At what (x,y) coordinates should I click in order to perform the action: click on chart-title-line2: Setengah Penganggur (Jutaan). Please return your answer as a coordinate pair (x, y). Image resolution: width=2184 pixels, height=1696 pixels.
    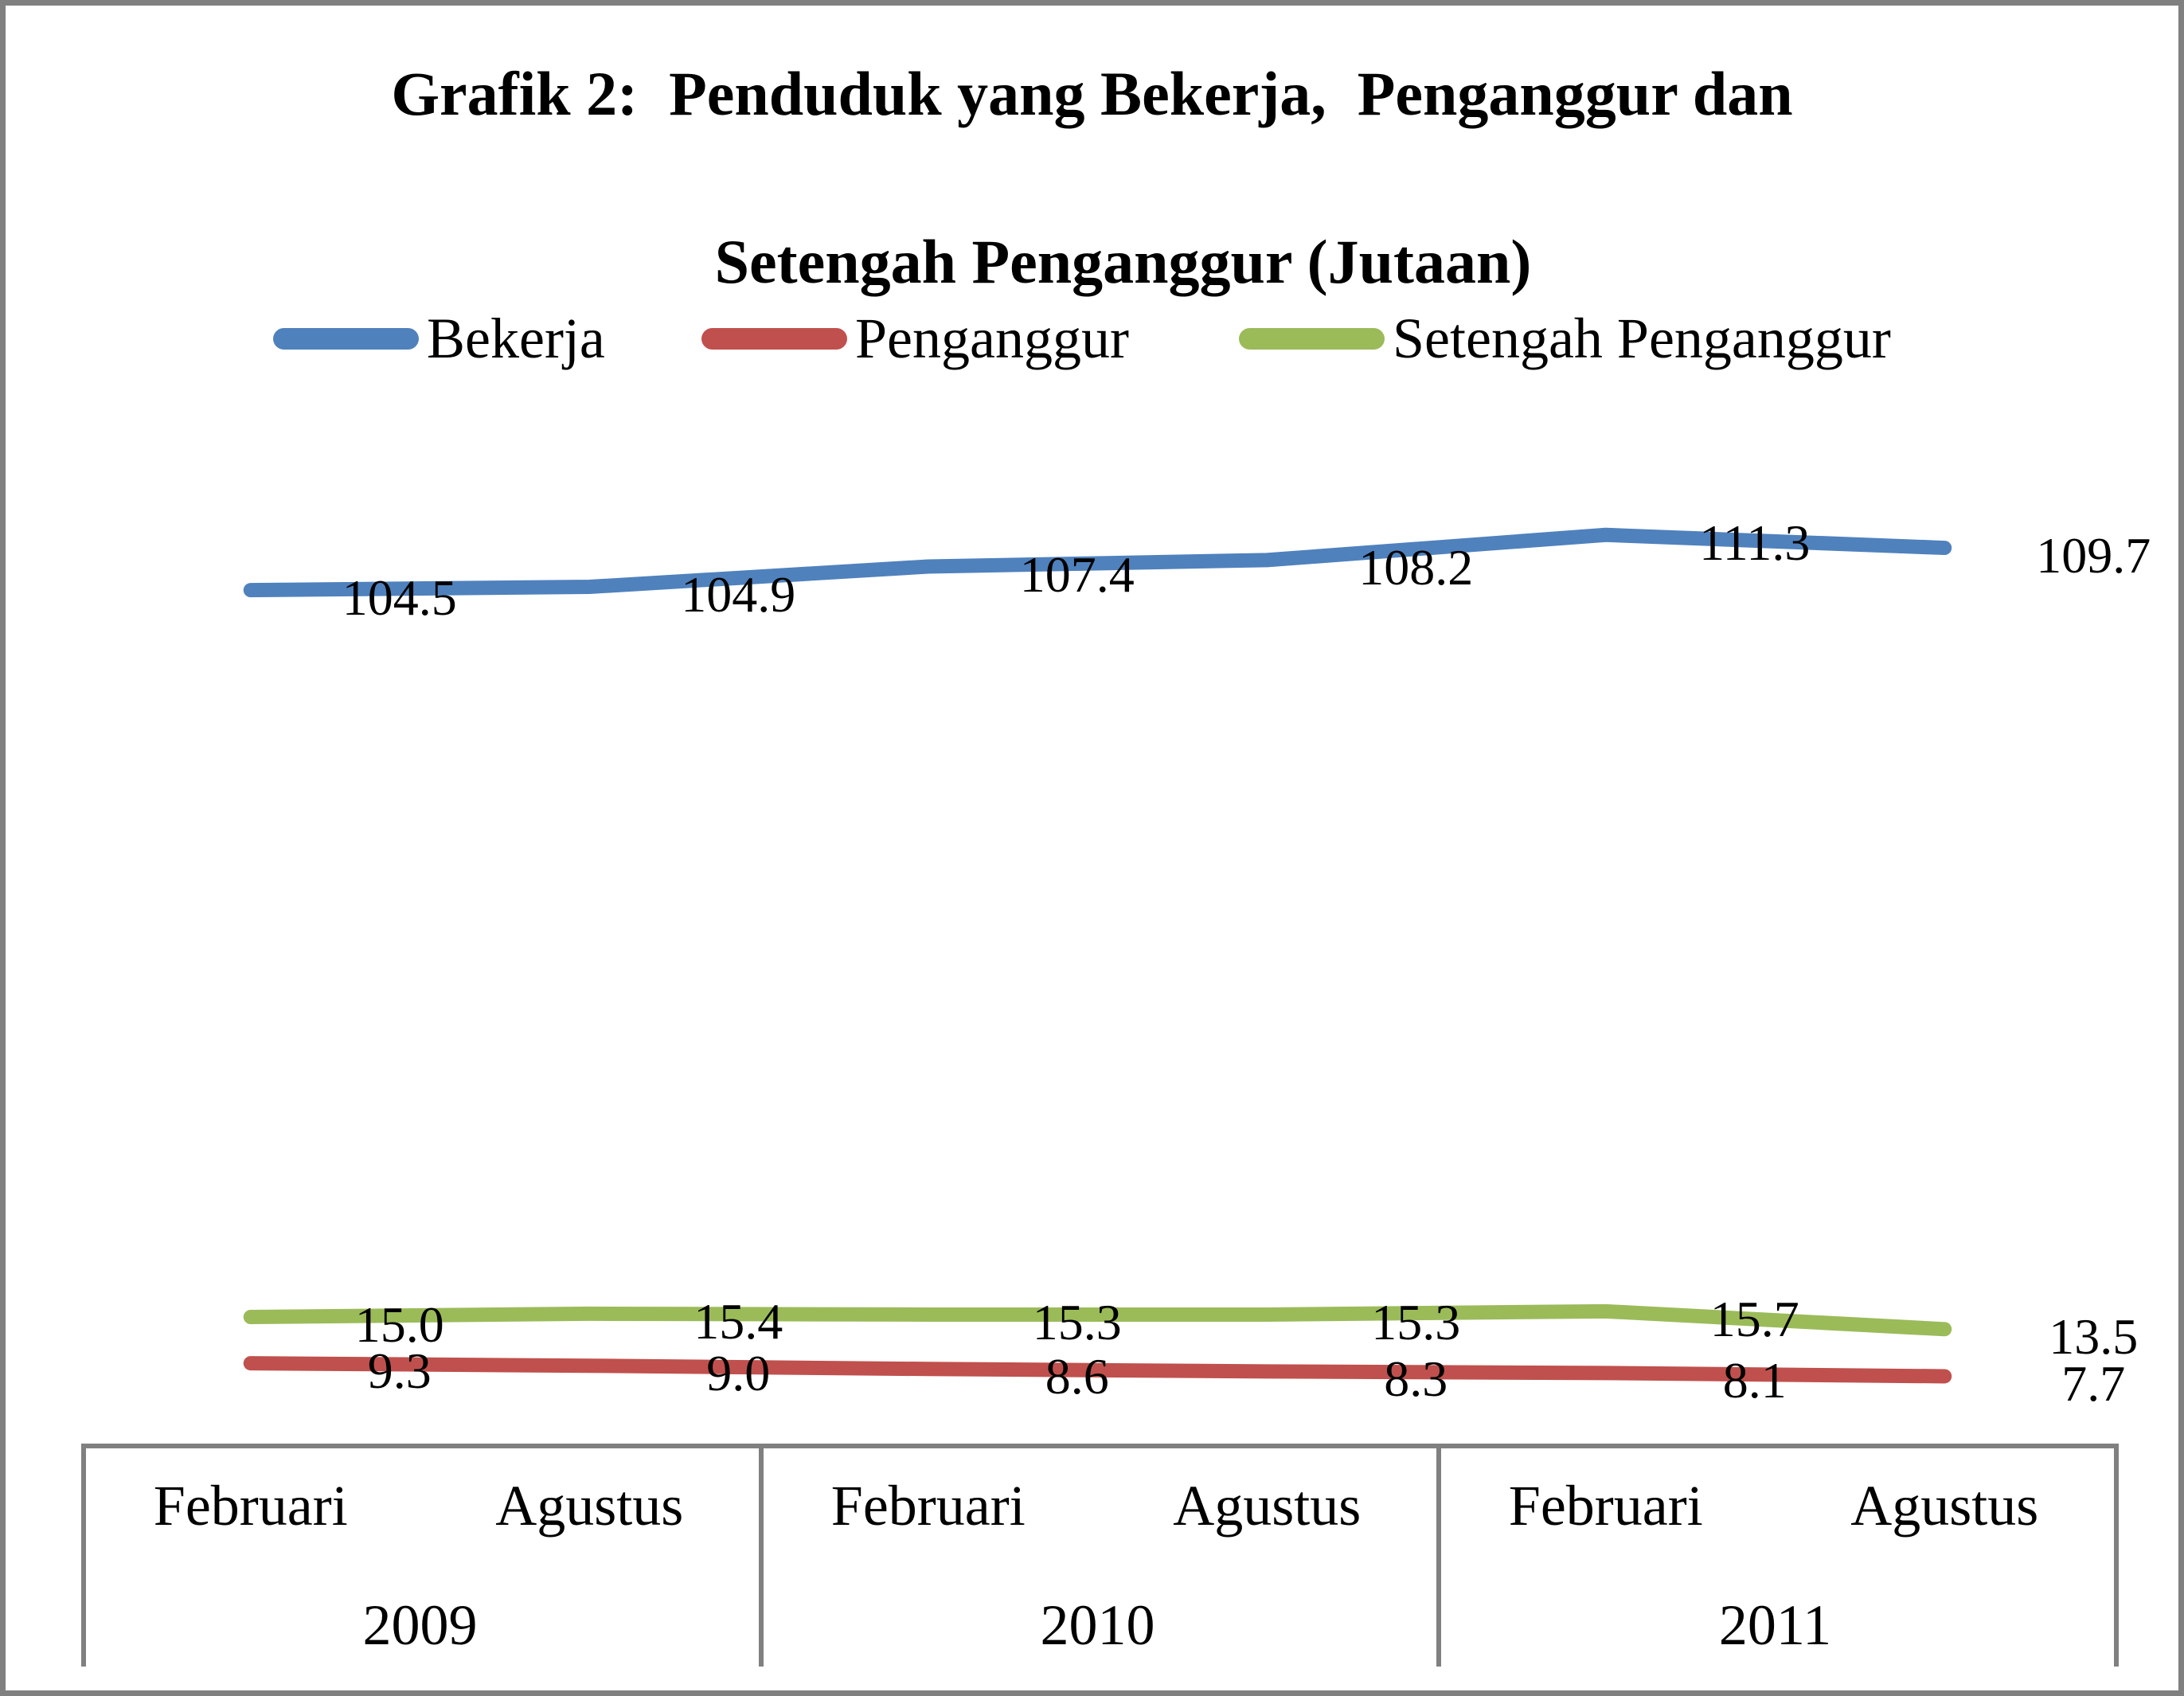
    Looking at the image, I should click on (1123, 261).